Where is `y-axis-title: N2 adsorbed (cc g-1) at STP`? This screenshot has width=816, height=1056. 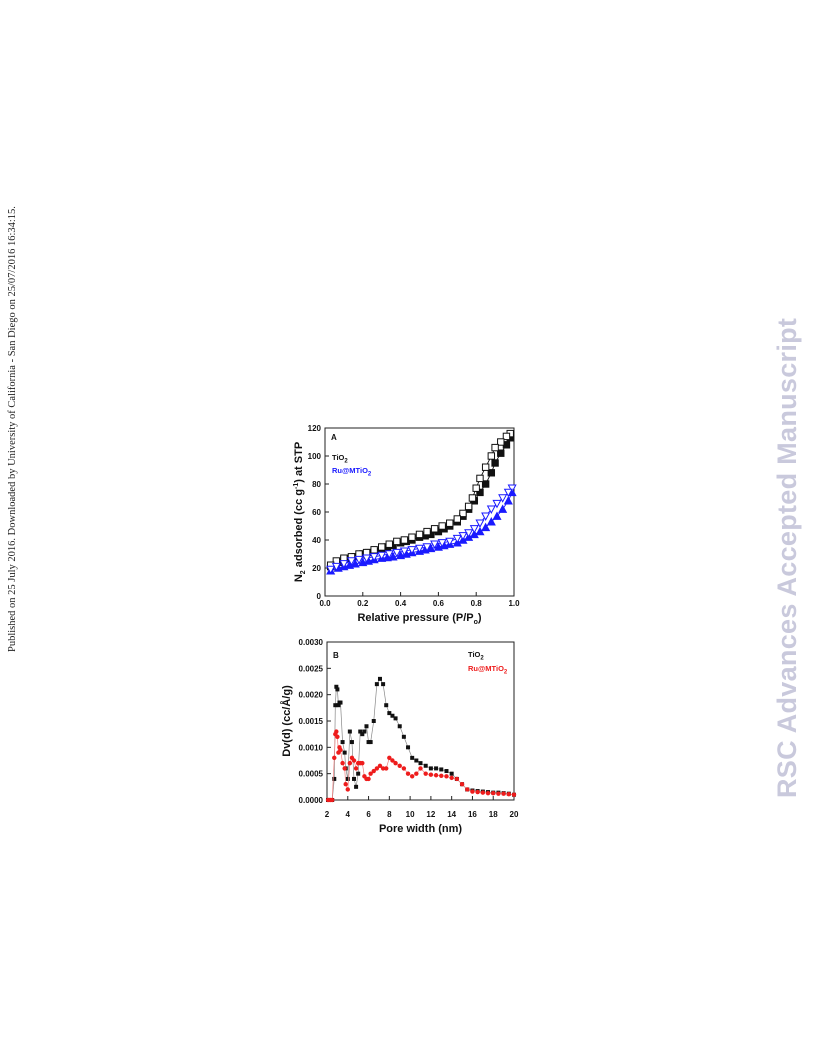 y-axis-title: N2 adsorbed (cc g-1) at STP is located at coordinates (300, 512).